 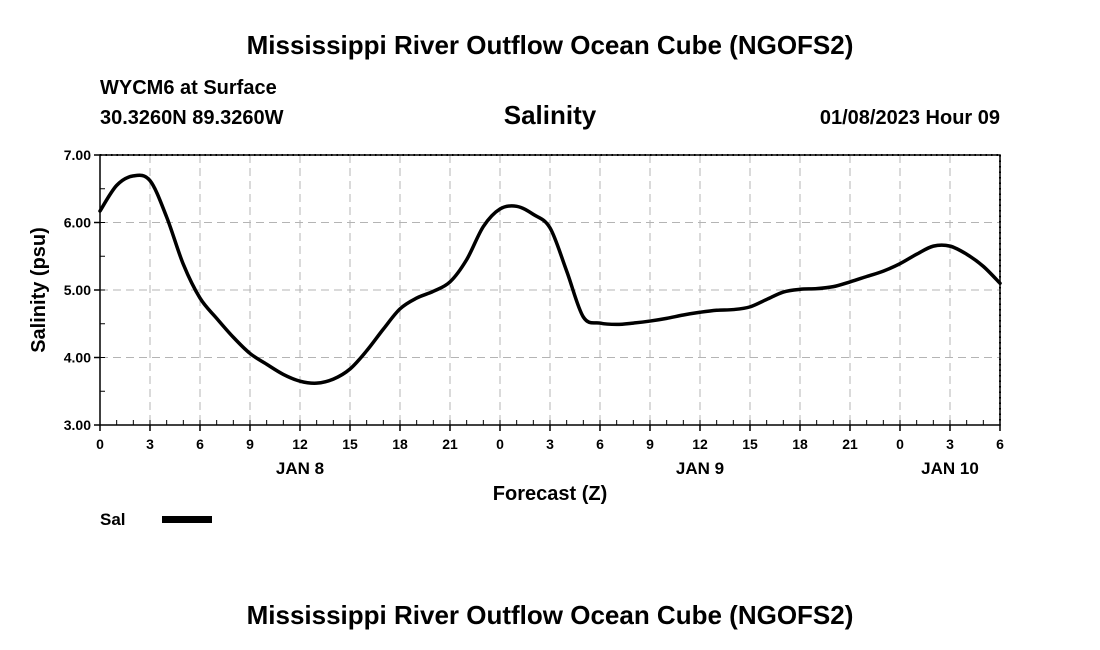 What do you see at coordinates (77, 290) in the screenshot?
I see `y-tick-label: 5.00` at bounding box center [77, 290].